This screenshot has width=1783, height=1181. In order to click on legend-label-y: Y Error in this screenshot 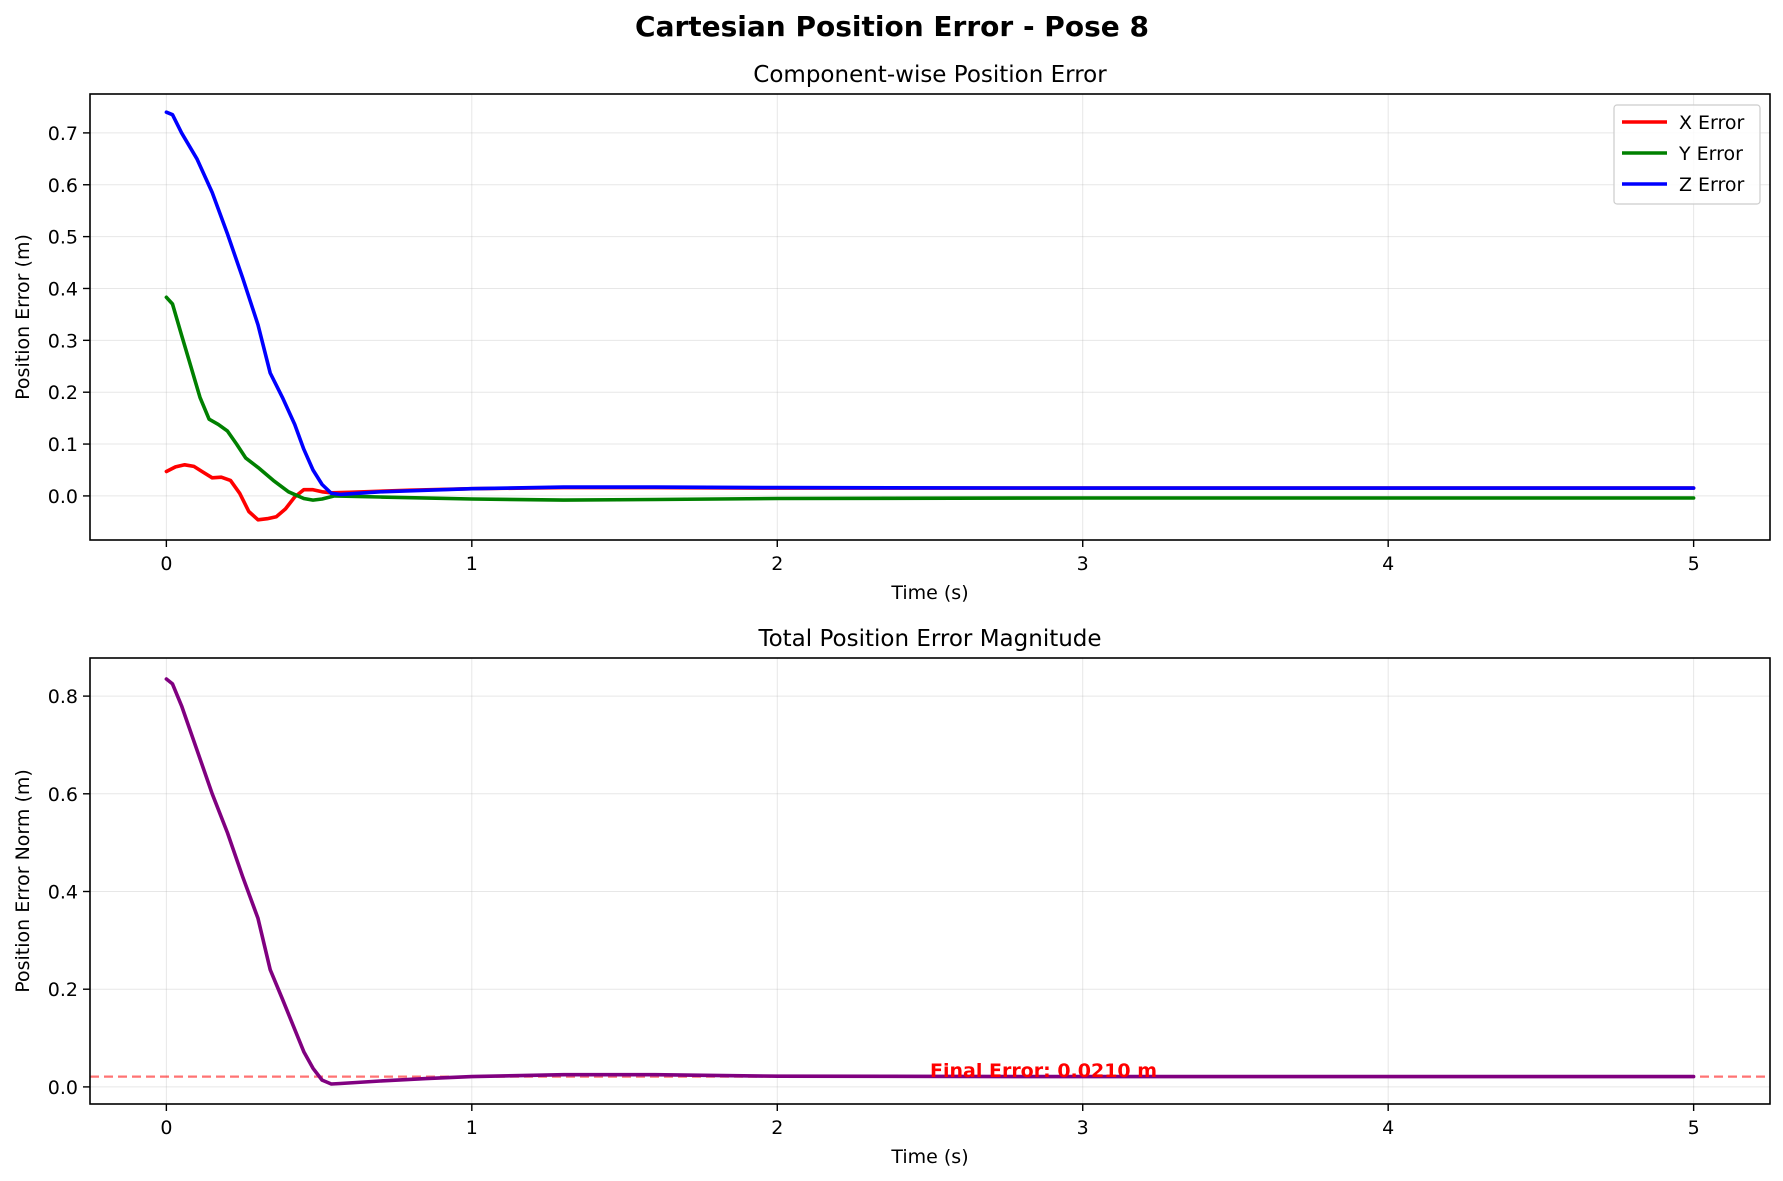, I will do `click(1710, 154)`.